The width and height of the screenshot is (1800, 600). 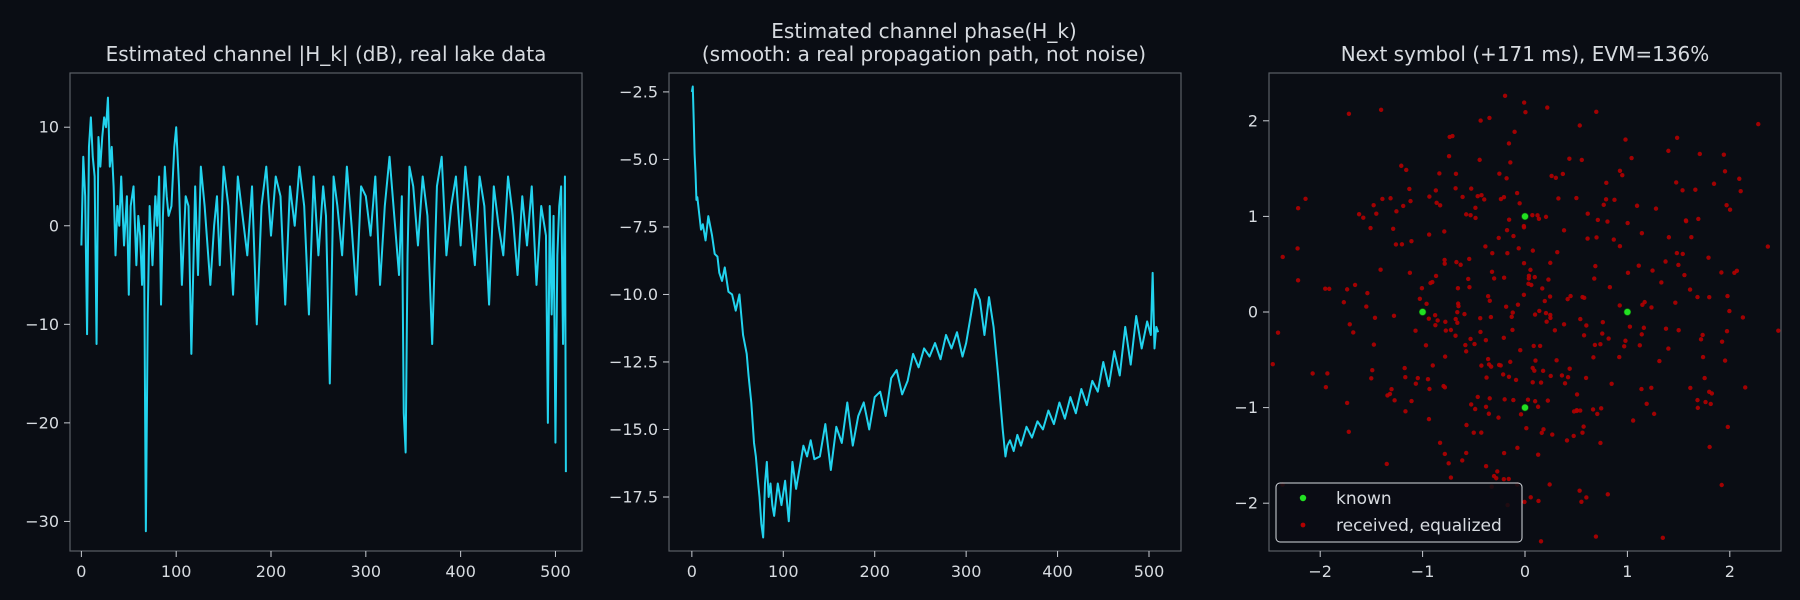 I want to click on magnitude-y-tick-label: −10, so click(x=42, y=324).